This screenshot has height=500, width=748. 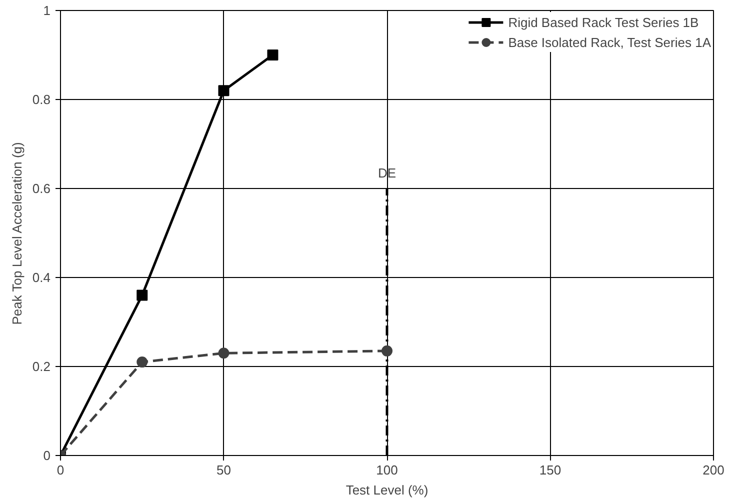 I want to click on x-axis-title: Test Level (%), so click(x=387, y=490).